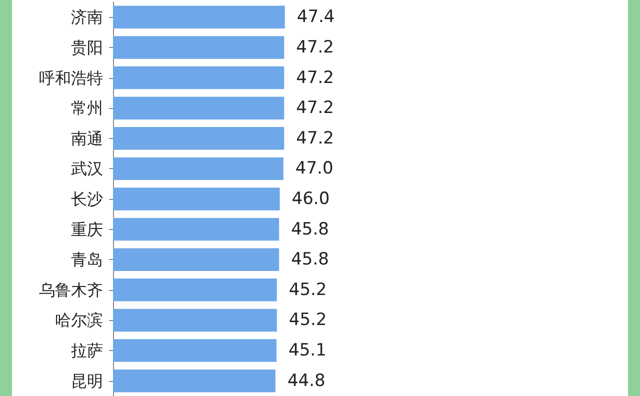  I want to click on y-tick-label: 呼和浩特, so click(71, 78).